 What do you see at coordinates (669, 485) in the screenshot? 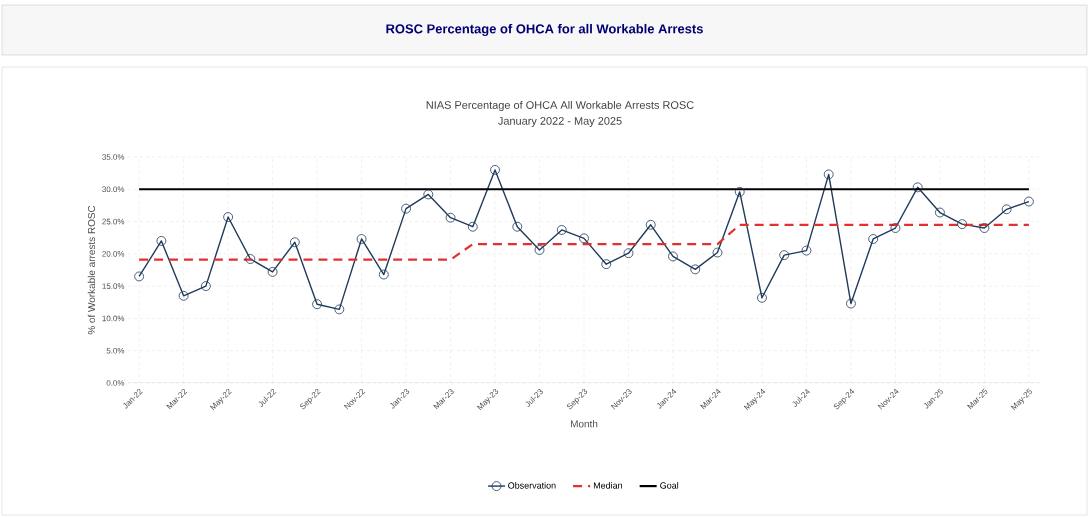
I see `legend-label: Goal` at bounding box center [669, 485].